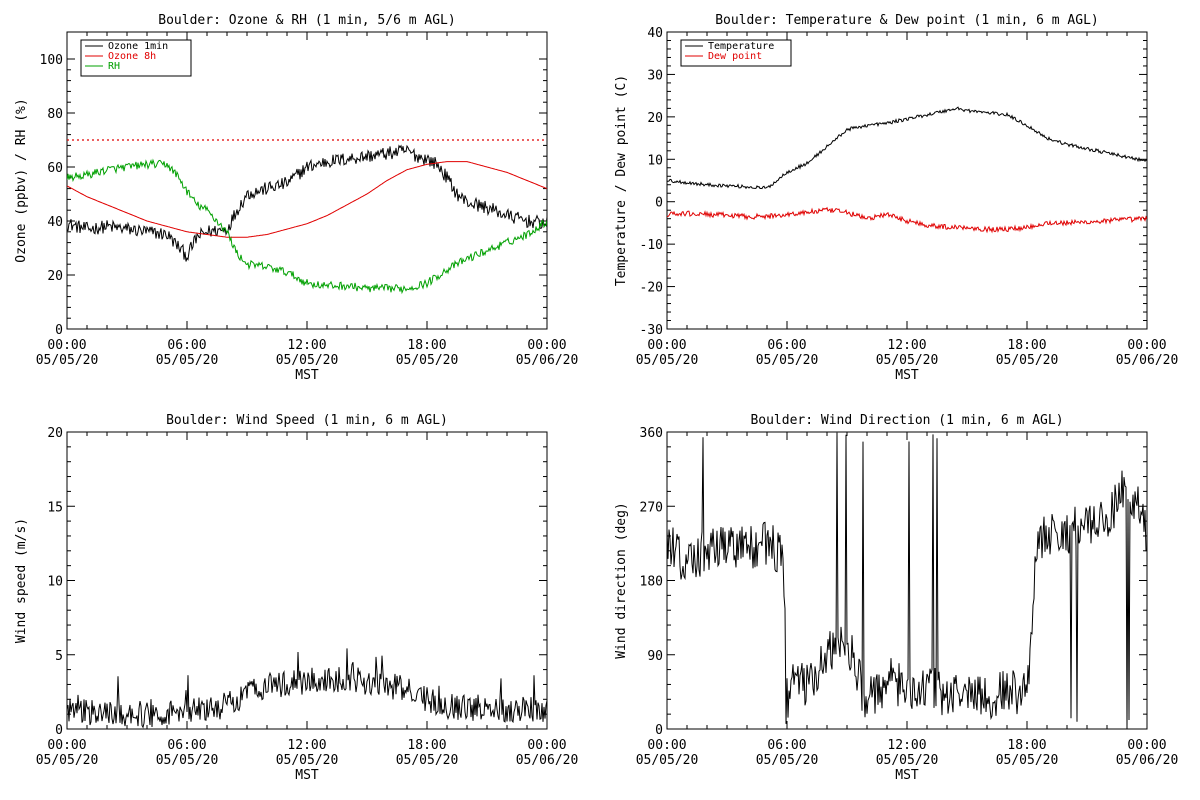 The image size is (1200, 800). I want to click on y-tick-label: 60, so click(55, 168).